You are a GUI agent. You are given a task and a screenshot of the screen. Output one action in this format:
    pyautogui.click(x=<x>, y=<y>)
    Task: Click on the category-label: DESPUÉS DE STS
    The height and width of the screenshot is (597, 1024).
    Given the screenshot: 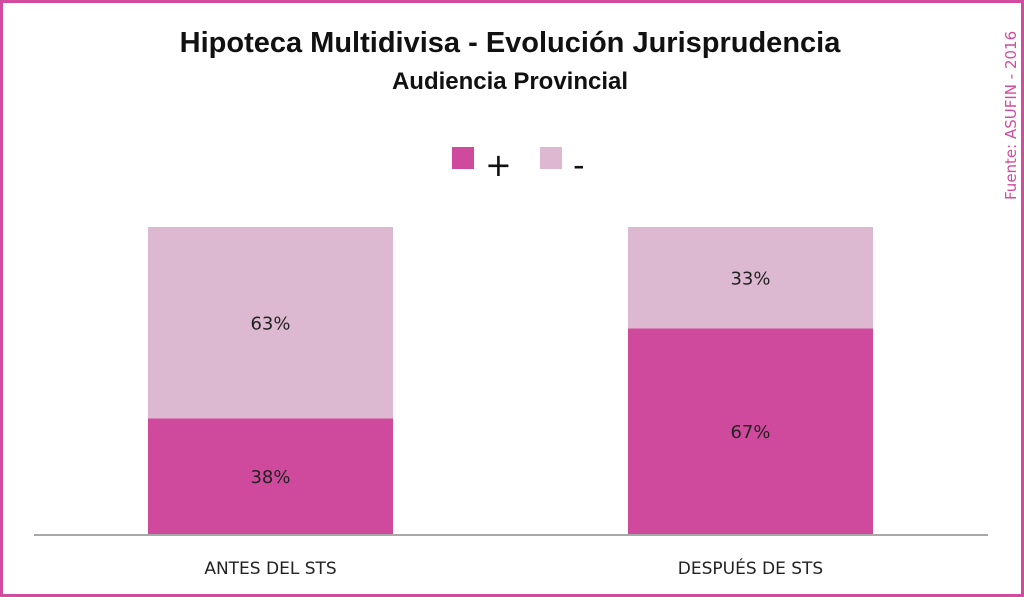 What is the action you would take?
    pyautogui.click(x=750, y=568)
    